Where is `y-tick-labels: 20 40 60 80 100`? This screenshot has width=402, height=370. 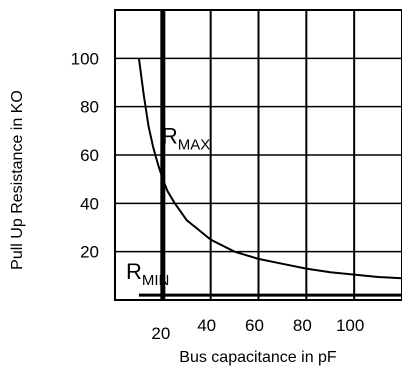 y-tick-labels: 20 40 60 80 100 is located at coordinates (85, 155).